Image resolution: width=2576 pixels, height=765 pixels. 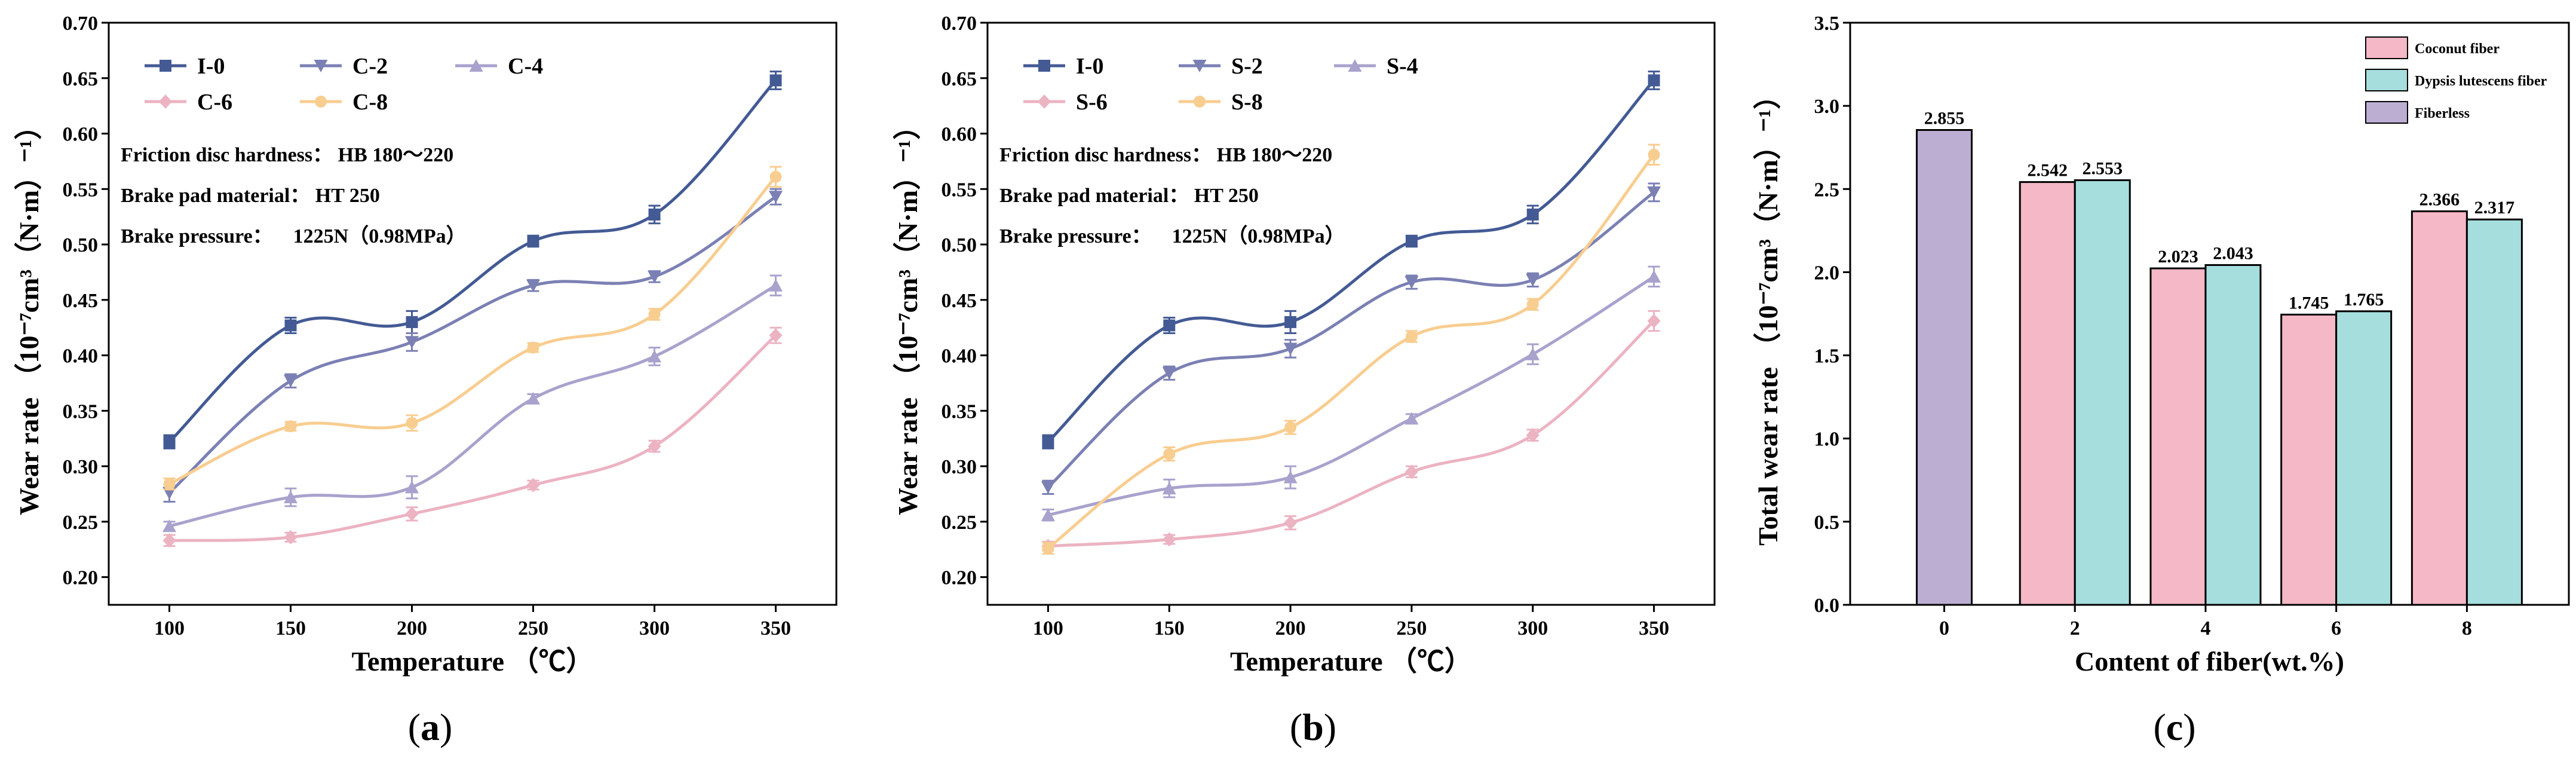 I want to click on x-tick-label: 200, so click(x=1291, y=628).